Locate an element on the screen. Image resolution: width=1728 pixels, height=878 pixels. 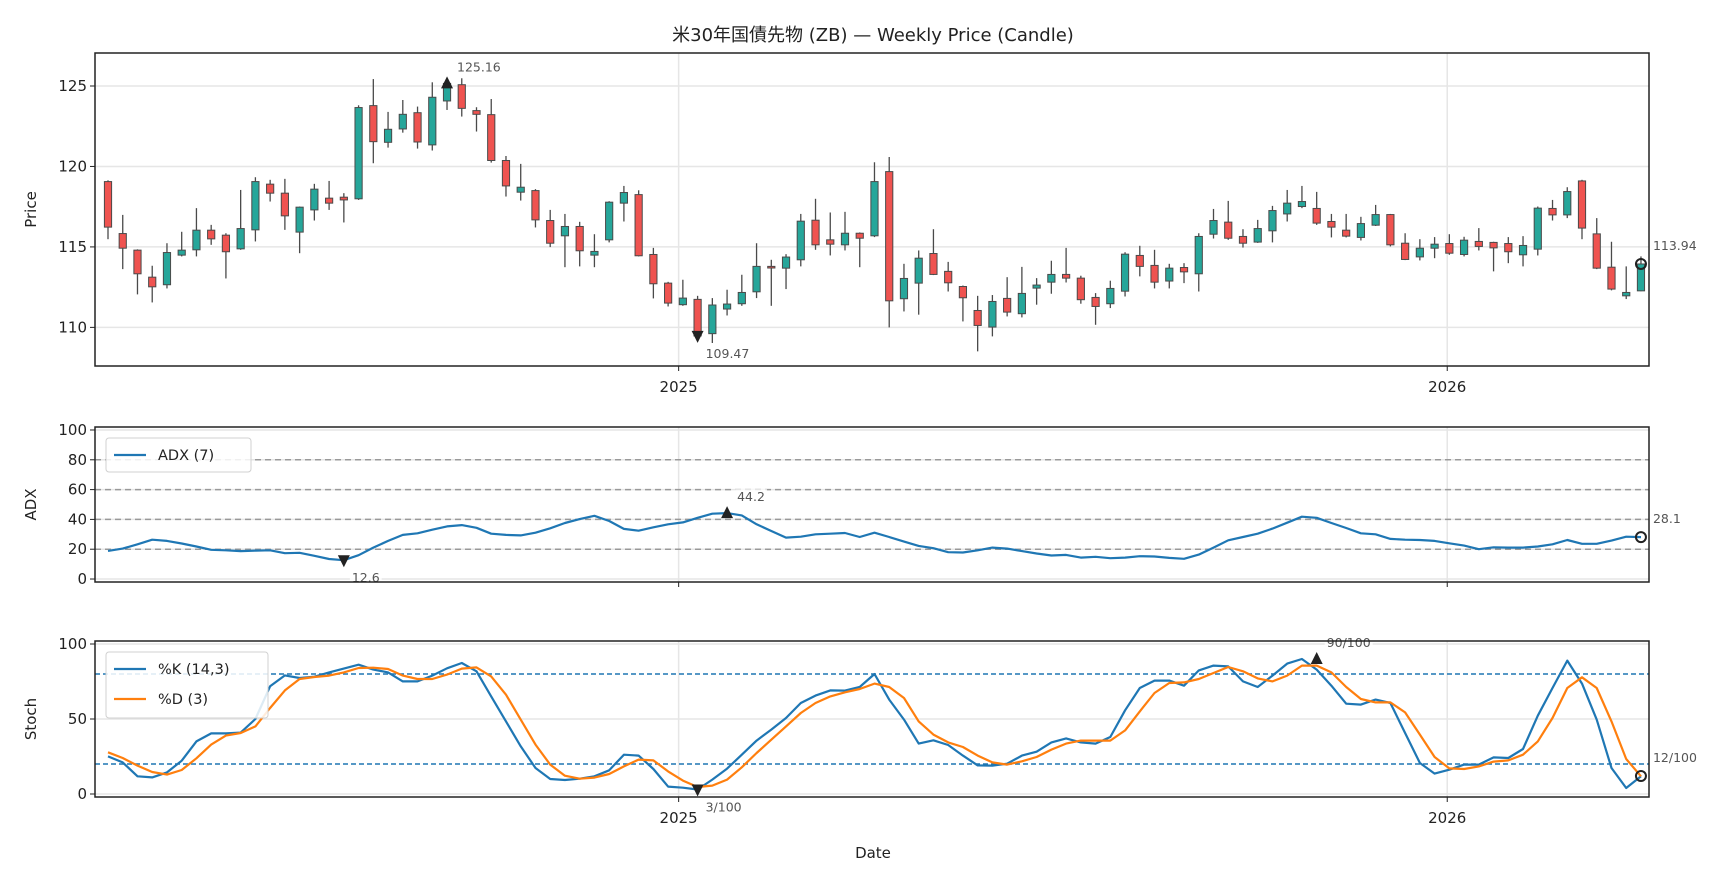
annotation-label: 44.2 is located at coordinates (751, 496).